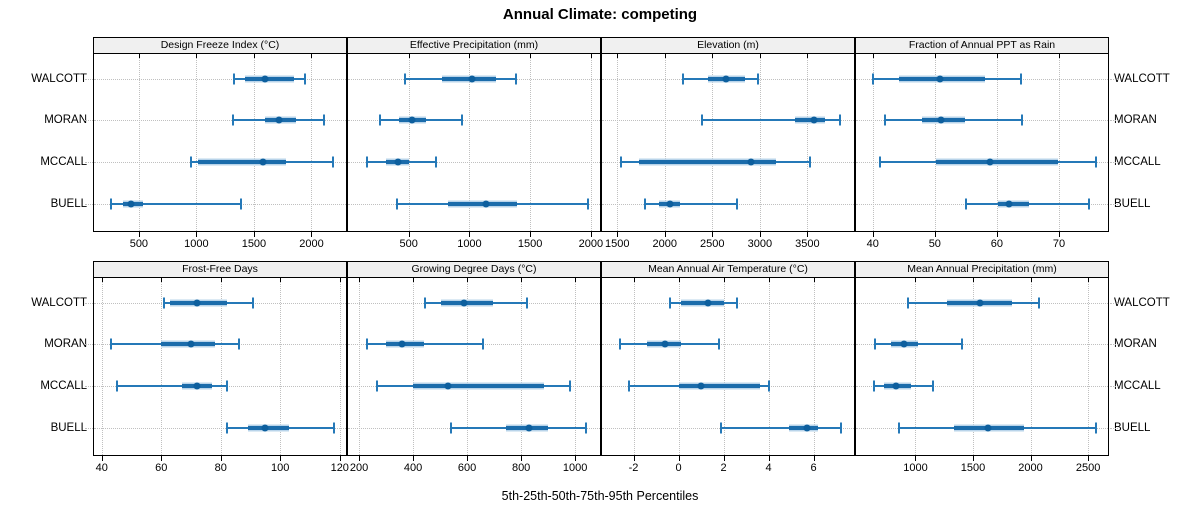  Describe the element at coordinates (59, 79) in the screenshot. I see `site-label-left: WALCOTT` at that location.